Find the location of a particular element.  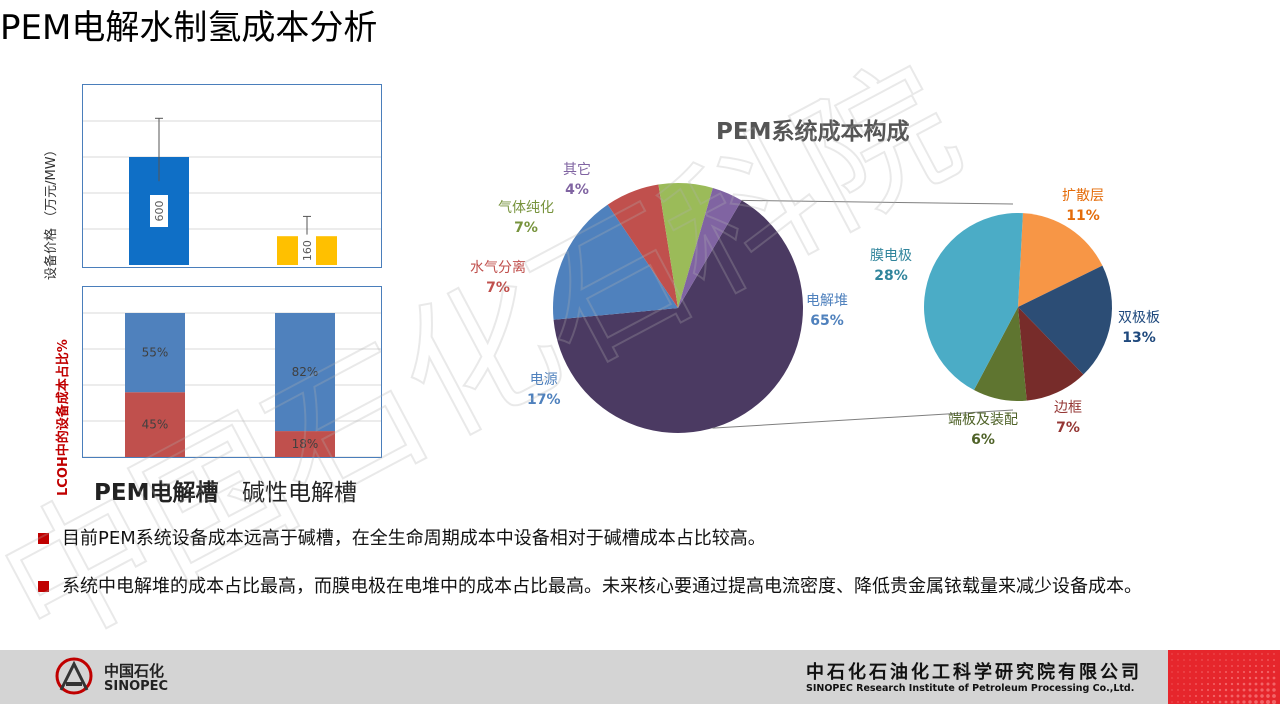

top-bar-chart-svg: 600 160 is located at coordinates (232, 192).